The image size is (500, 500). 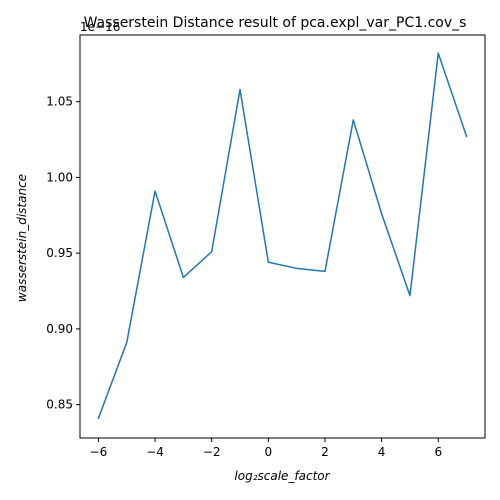 What do you see at coordinates (59, 177) in the screenshot?
I see `y-tick-label: 1.00` at bounding box center [59, 177].